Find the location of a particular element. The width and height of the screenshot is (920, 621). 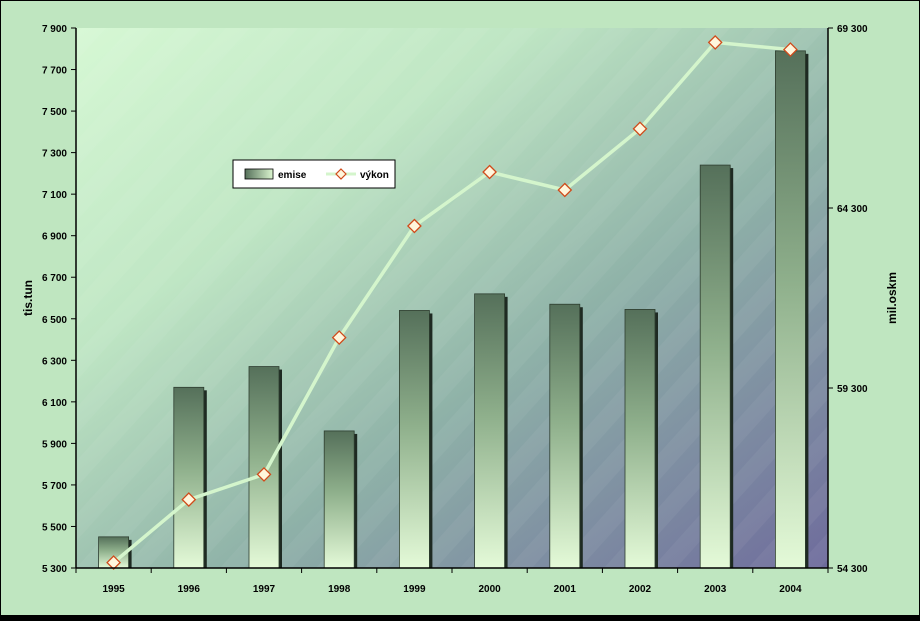

y-tick-label: 6 100 is located at coordinates (54, 403).